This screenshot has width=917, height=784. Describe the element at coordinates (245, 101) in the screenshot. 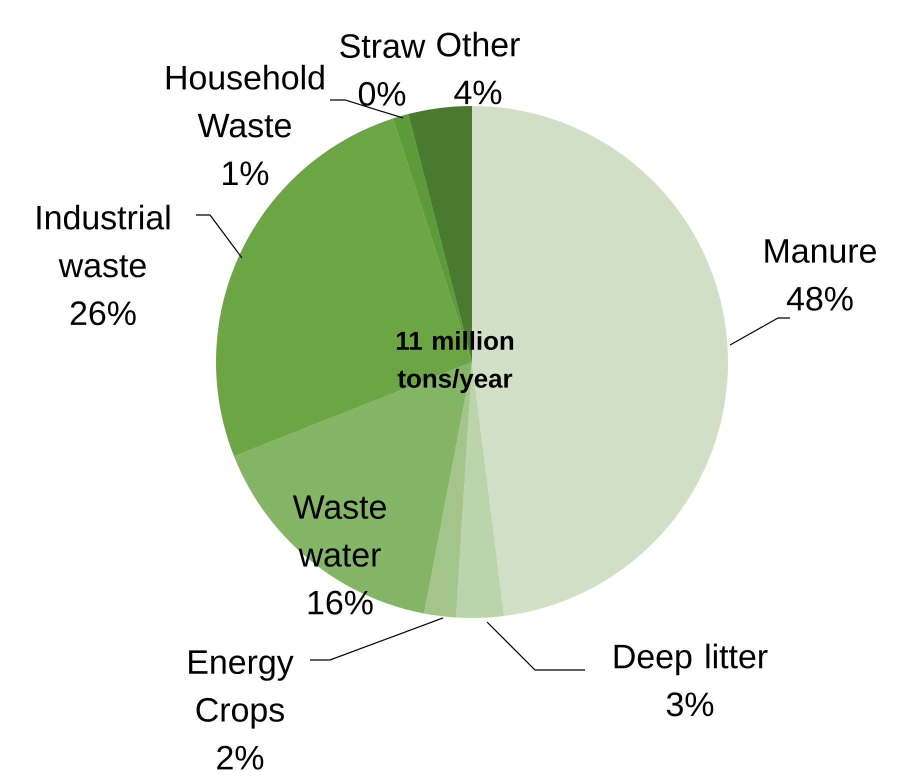

I see `slice-label: Household Waste` at that location.